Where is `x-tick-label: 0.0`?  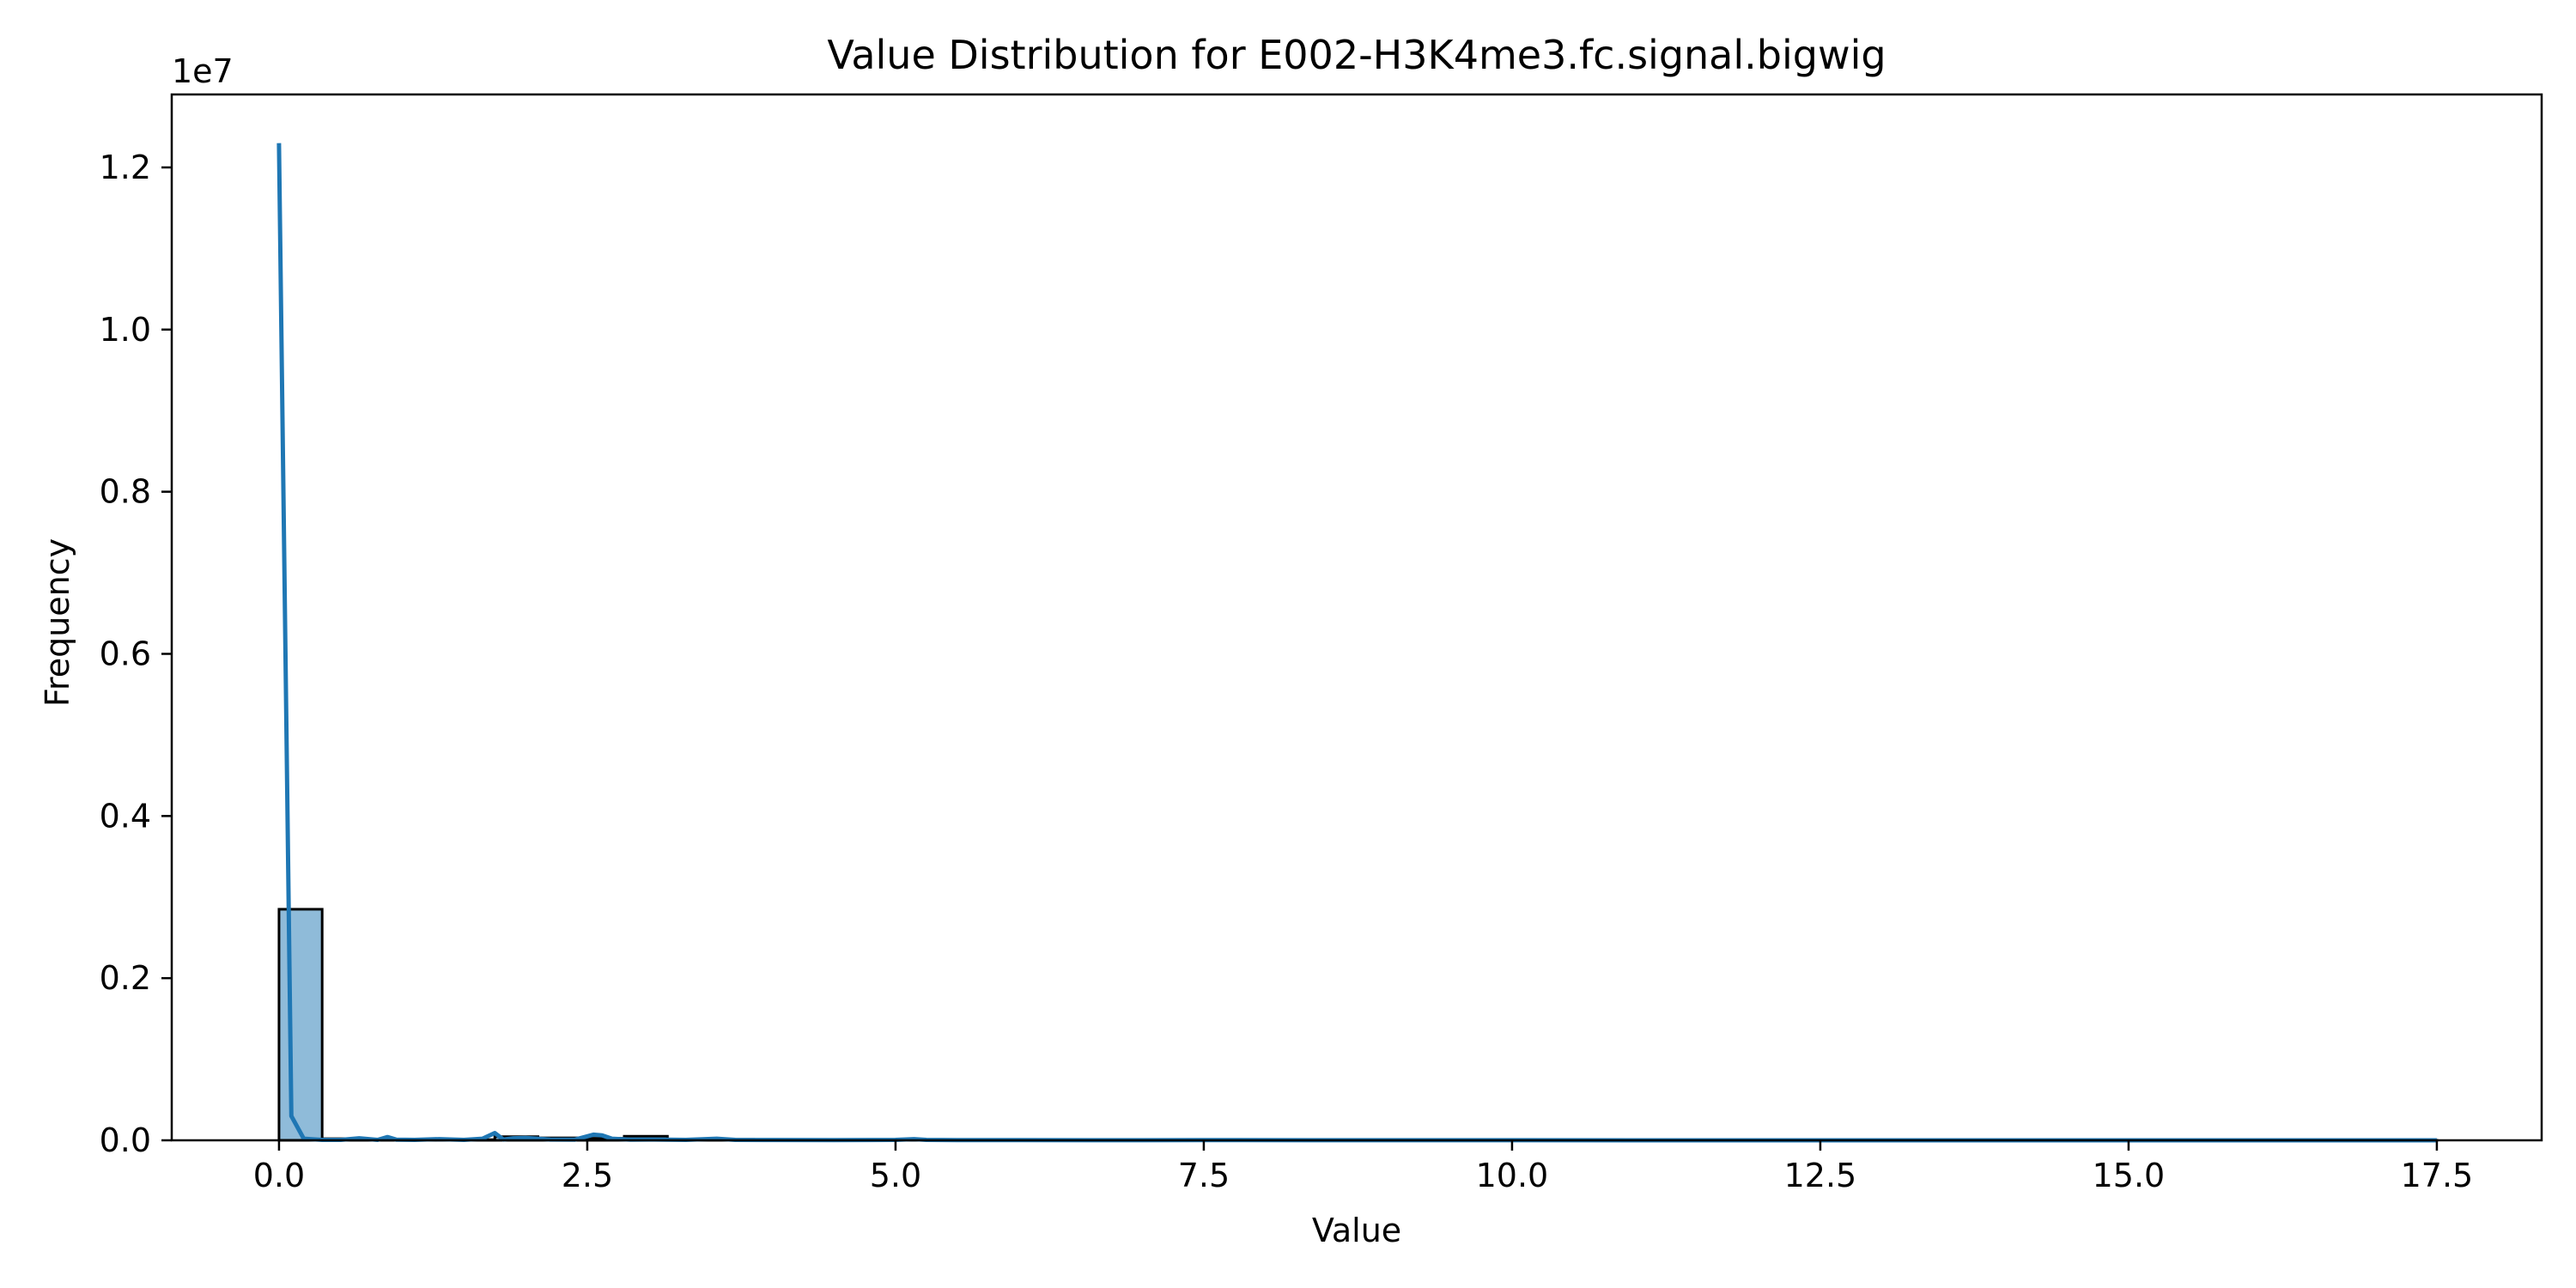
x-tick-label: 0.0 is located at coordinates (279, 1175).